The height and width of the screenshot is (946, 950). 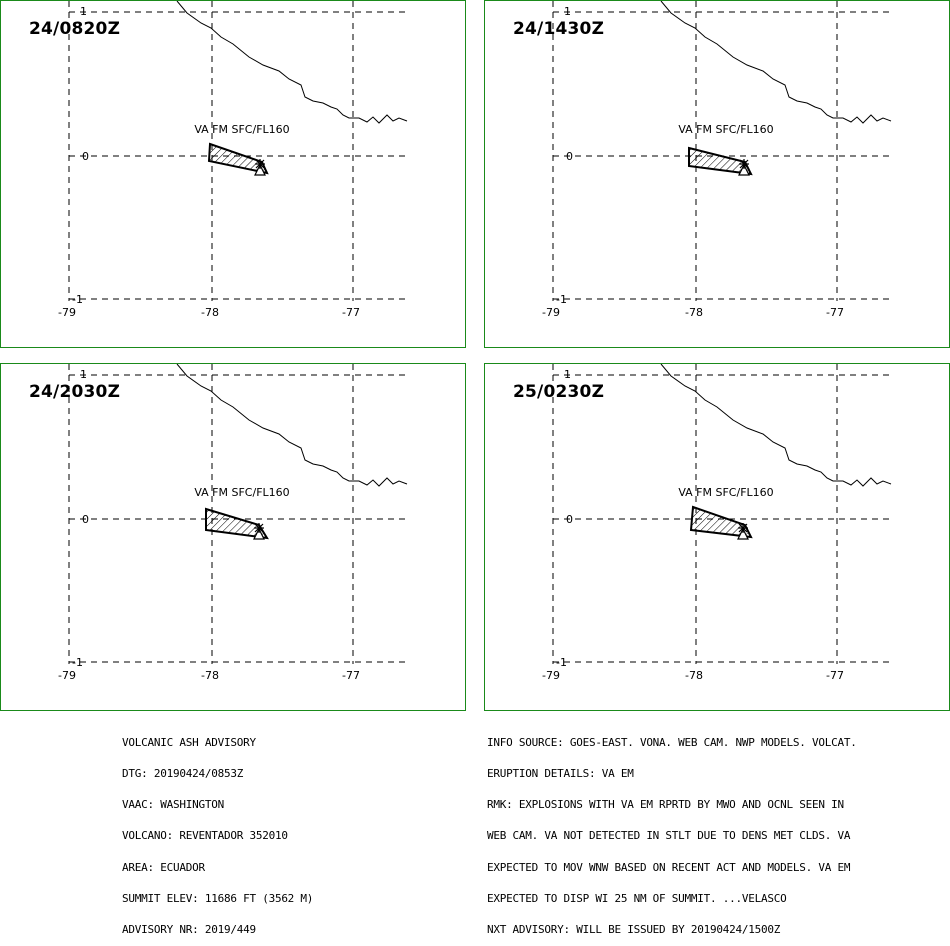 What do you see at coordinates (560, 774) in the screenshot?
I see `remarks-line: ERUPTION DETAILS: VA EM` at bounding box center [560, 774].